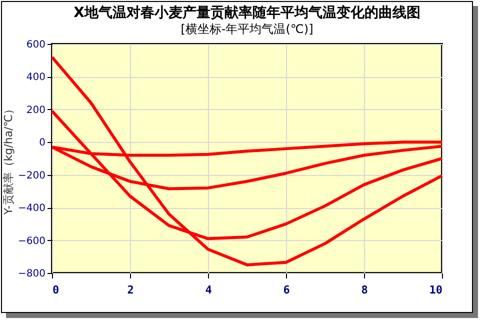 Image resolution: width=480 pixels, height=320 pixels. I want to click on y-axis-title: Y-贡献率（kg/ha/℃）, so click(9, 159).